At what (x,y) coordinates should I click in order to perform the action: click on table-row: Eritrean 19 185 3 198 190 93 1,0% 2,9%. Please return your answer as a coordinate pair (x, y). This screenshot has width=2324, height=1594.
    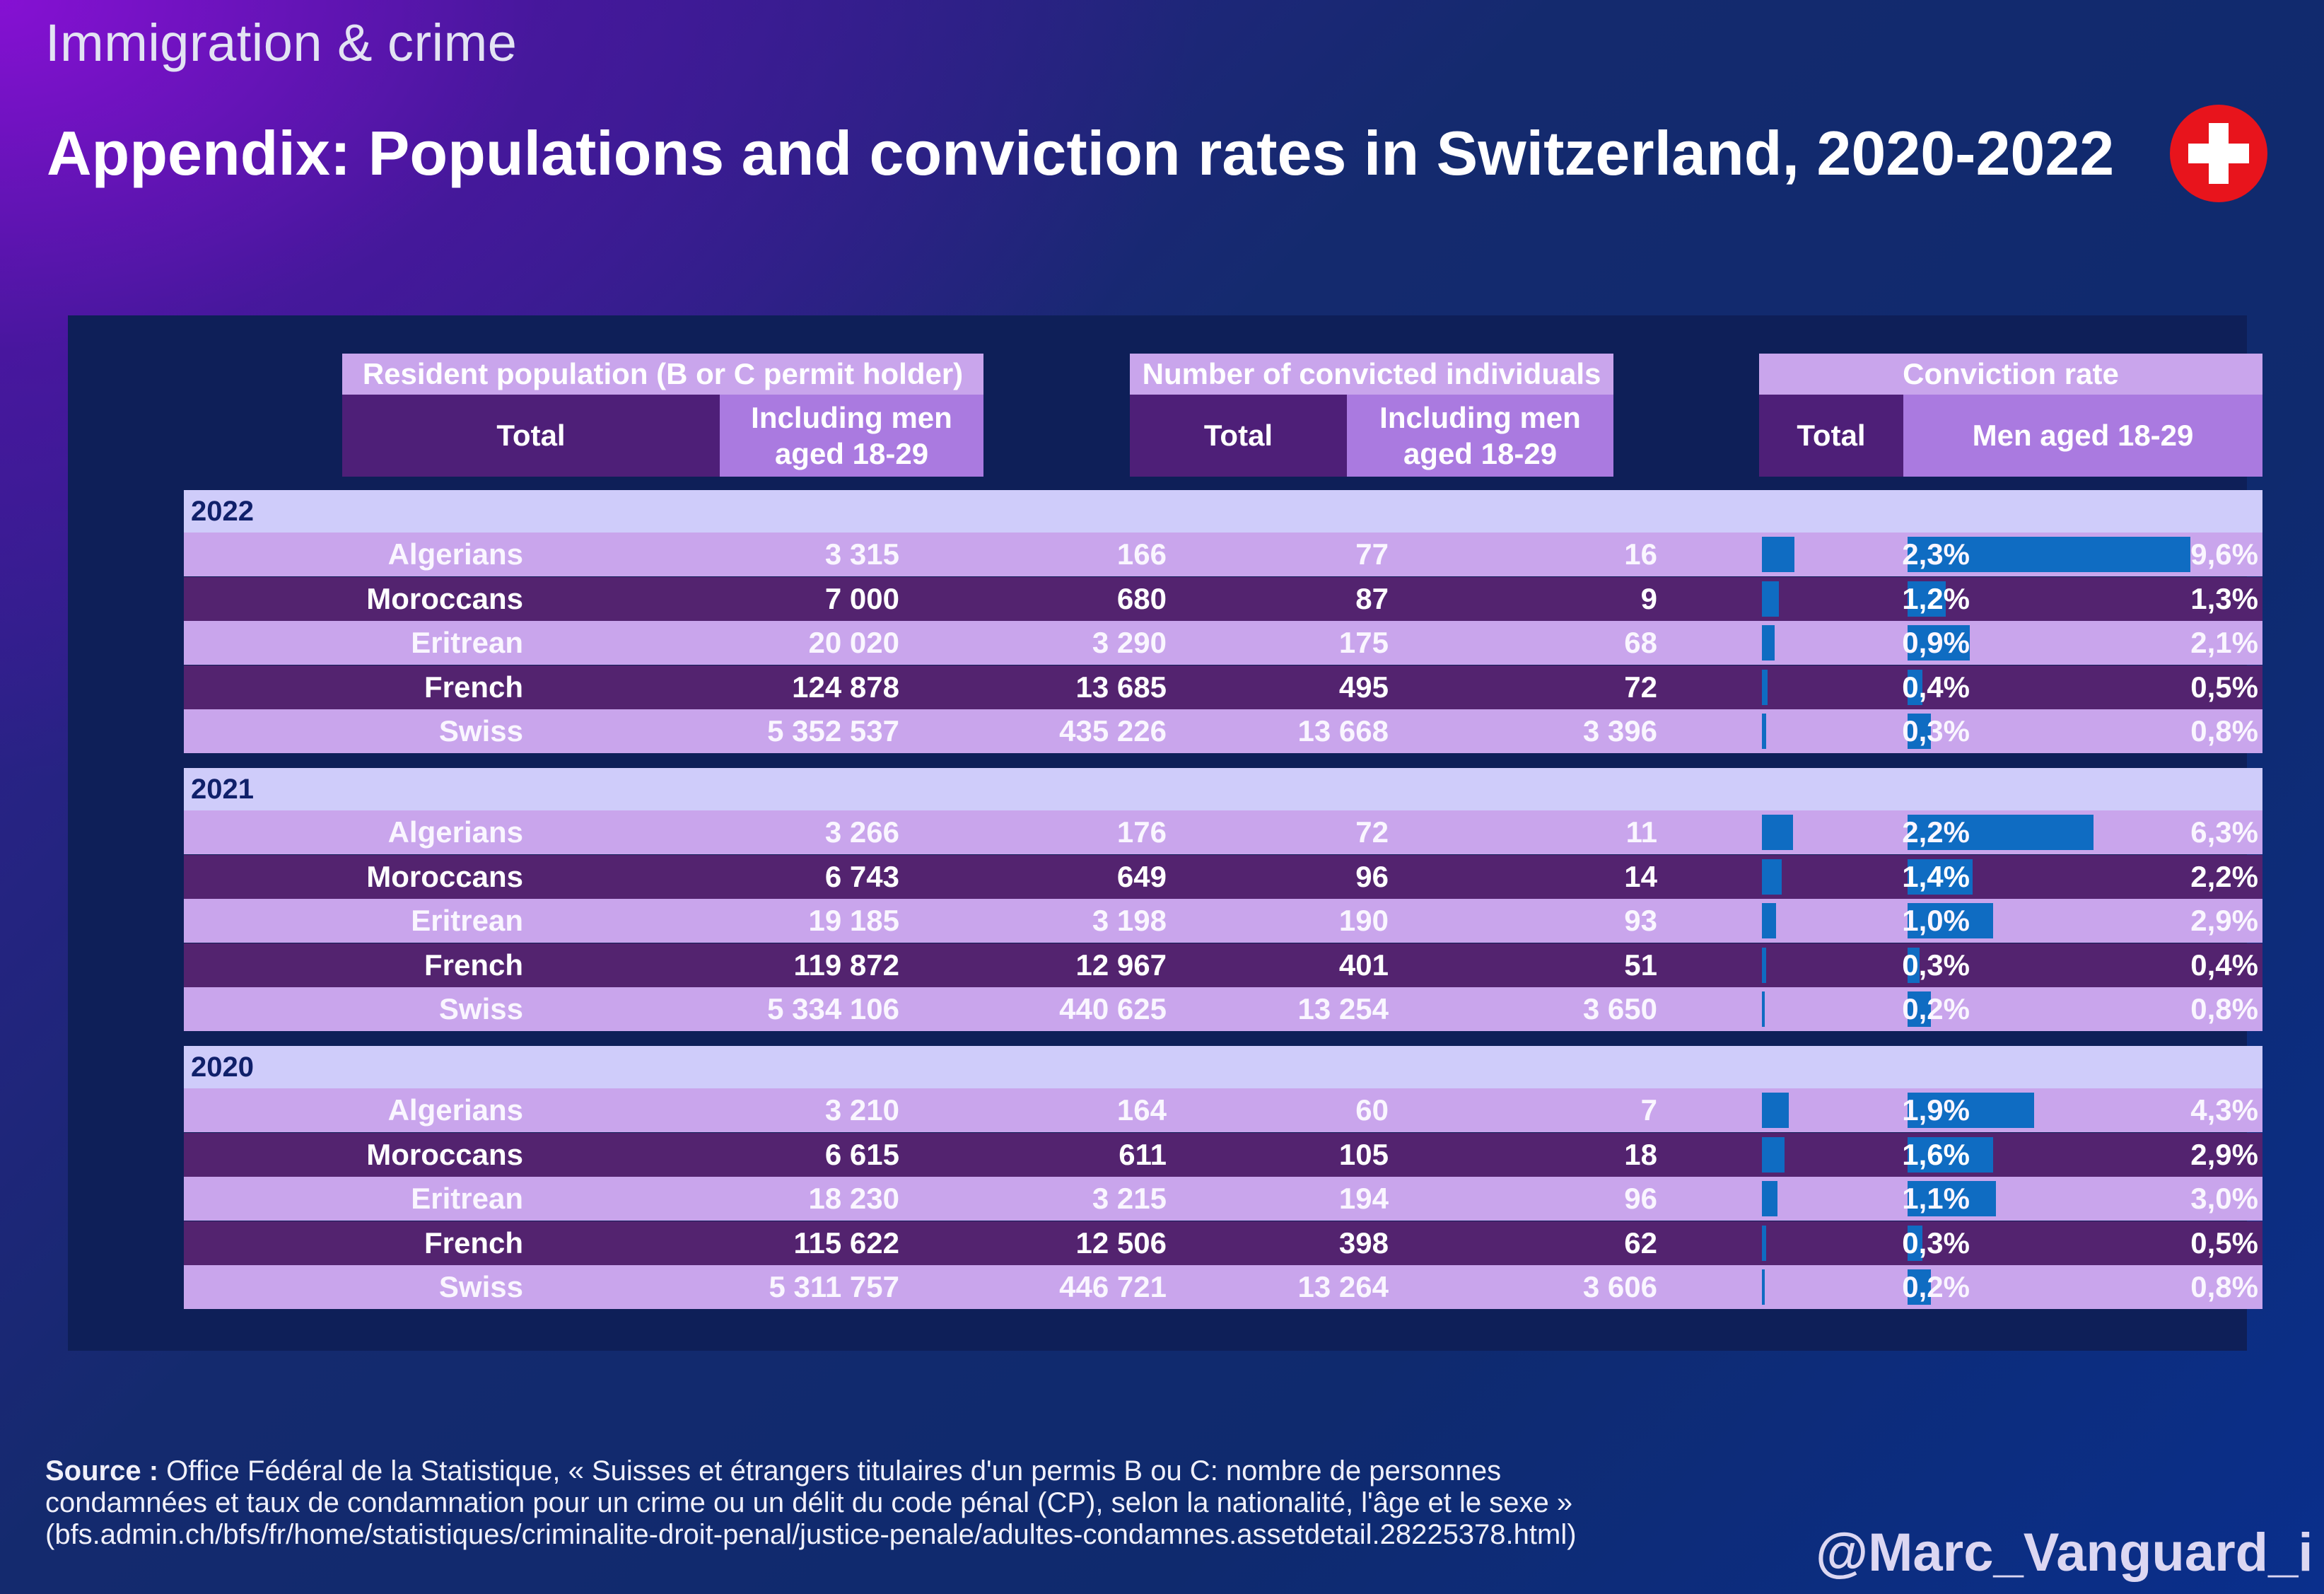
    Looking at the image, I should click on (1223, 921).